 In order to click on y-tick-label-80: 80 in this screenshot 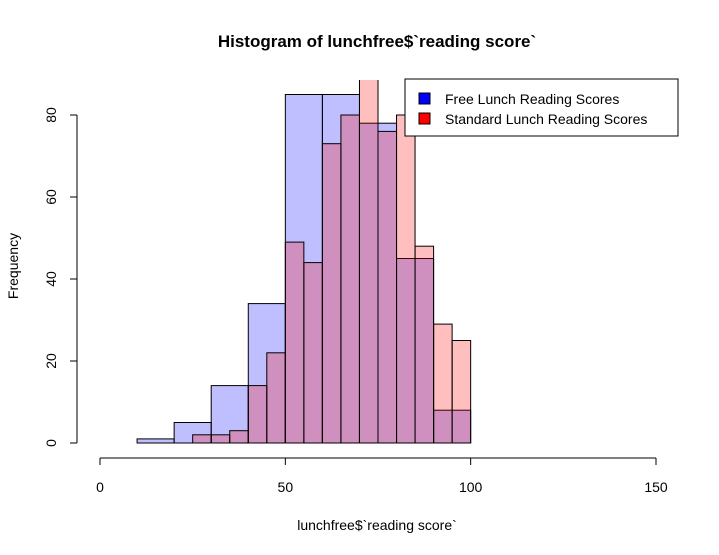, I will do `click(51, 115)`.